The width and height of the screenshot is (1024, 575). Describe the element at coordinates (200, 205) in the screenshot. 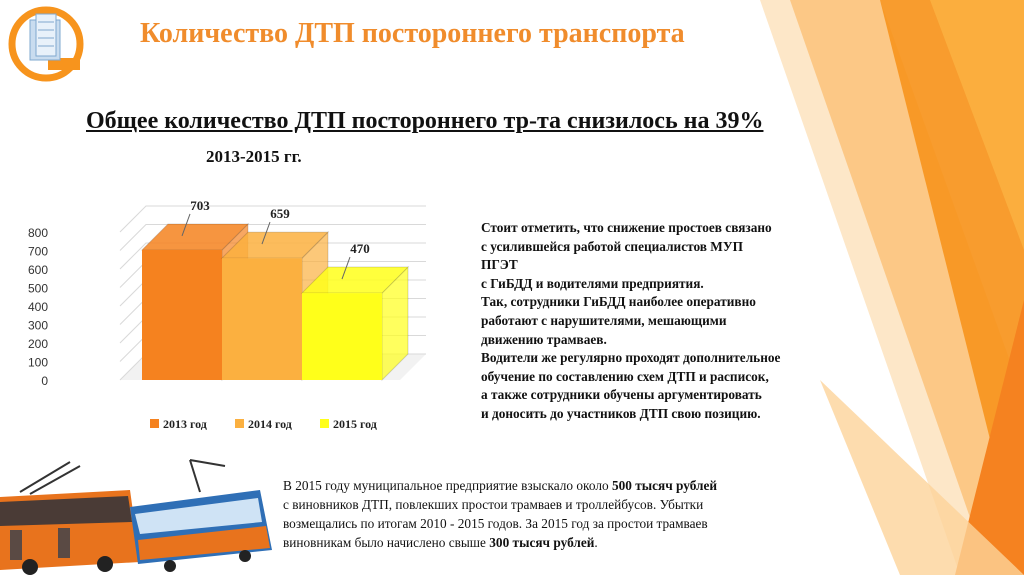

I see `data-label: 703` at that location.